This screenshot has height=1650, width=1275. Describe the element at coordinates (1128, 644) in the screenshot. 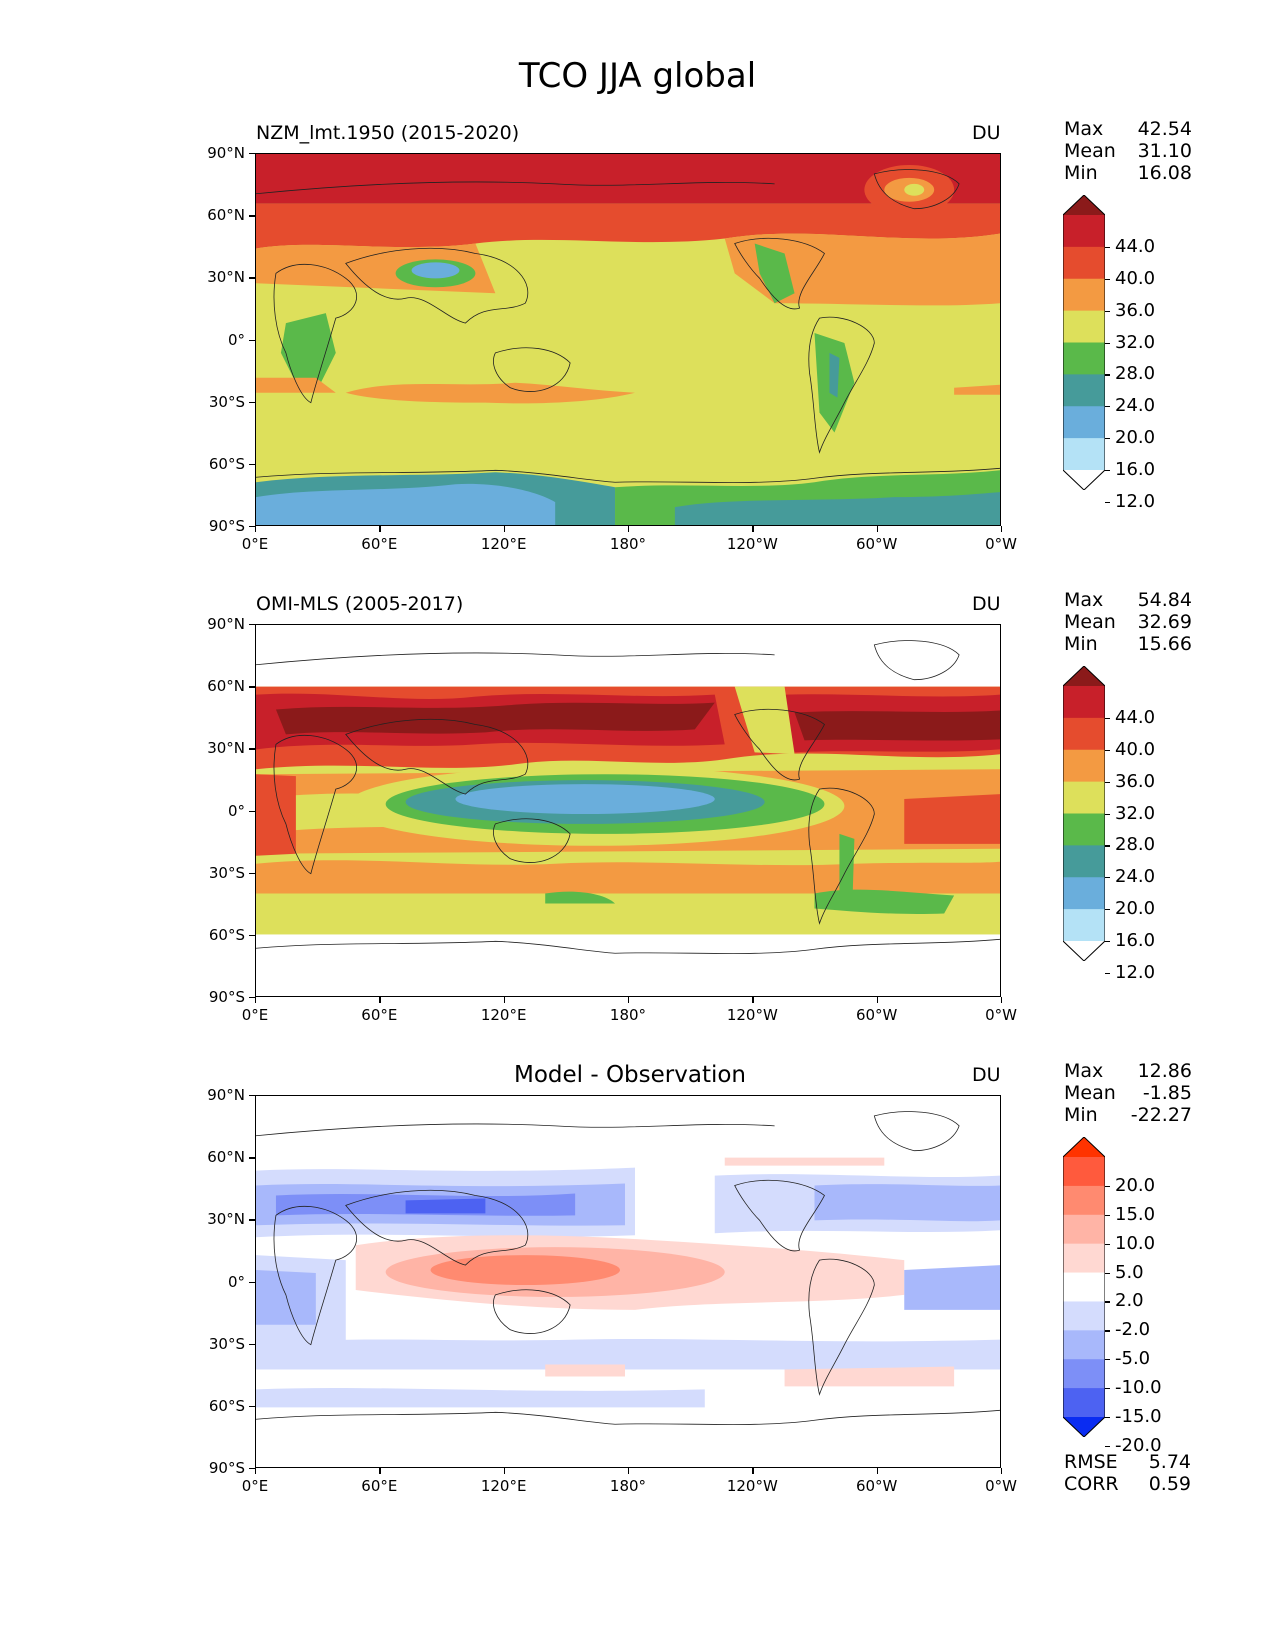

I see `stats-row: Min 15.66` at that location.